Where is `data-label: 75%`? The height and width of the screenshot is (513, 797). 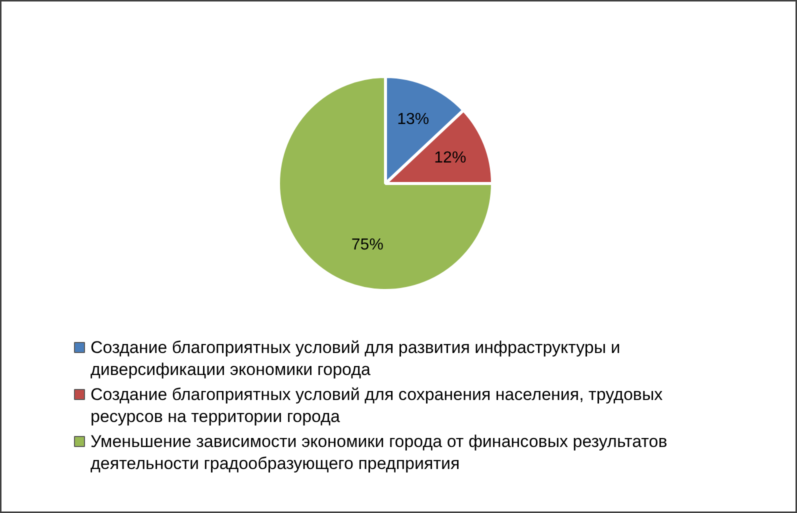 data-label: 75% is located at coordinates (367, 245).